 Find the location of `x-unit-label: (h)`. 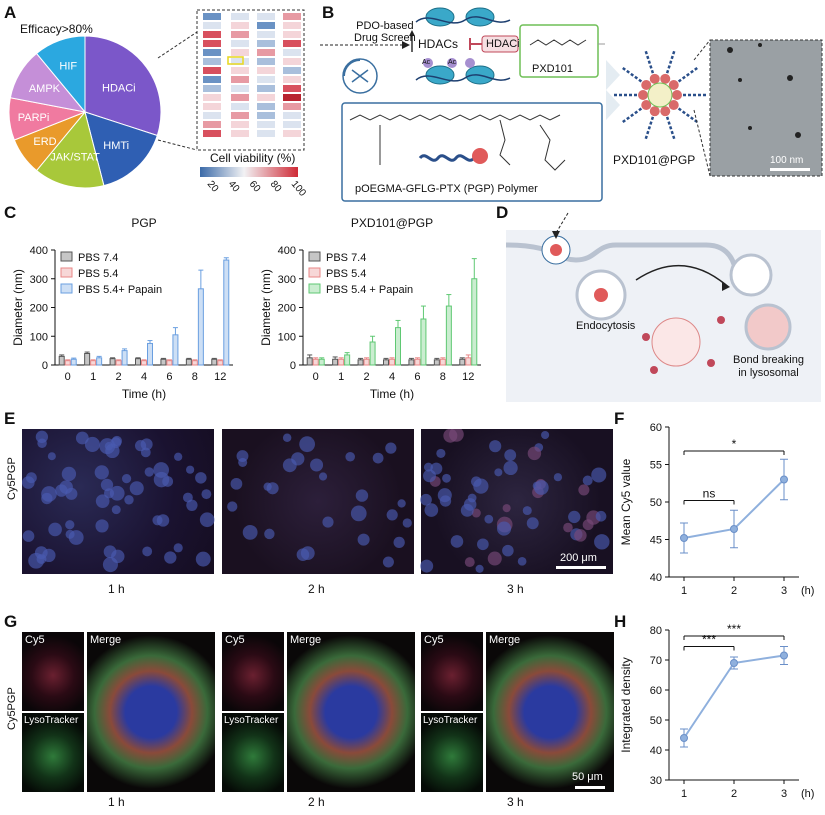

x-unit-label: (h) is located at coordinates (807, 794).